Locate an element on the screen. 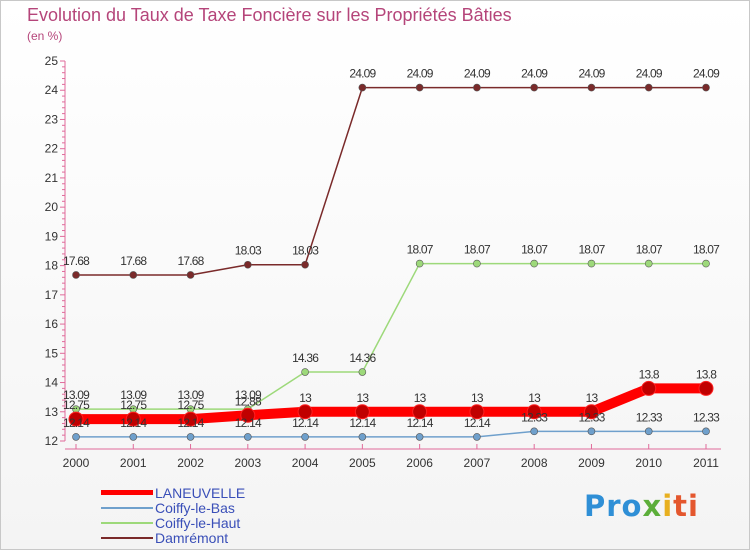  y-tick-label: 21 is located at coordinates (52, 178).